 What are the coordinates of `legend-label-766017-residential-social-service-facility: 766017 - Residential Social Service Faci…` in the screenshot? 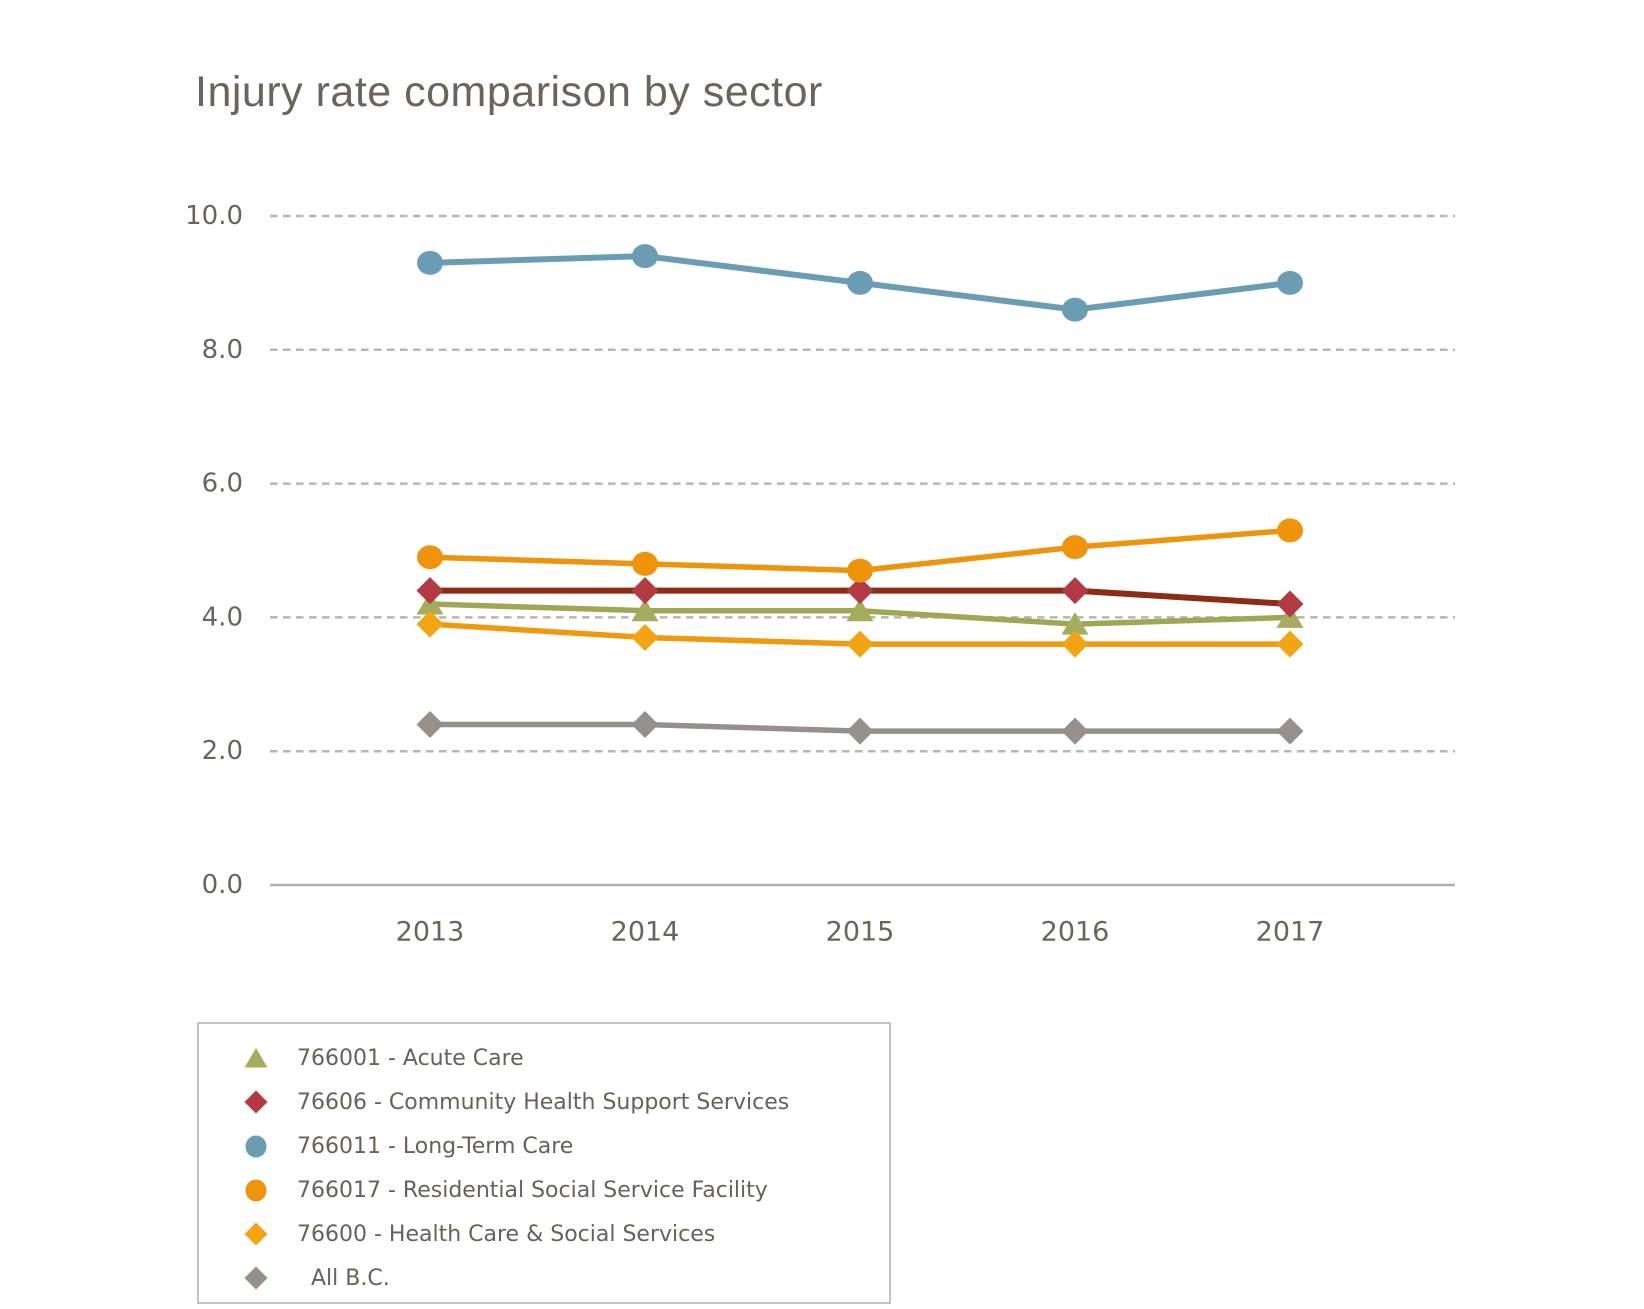 It's located at (532, 1190).